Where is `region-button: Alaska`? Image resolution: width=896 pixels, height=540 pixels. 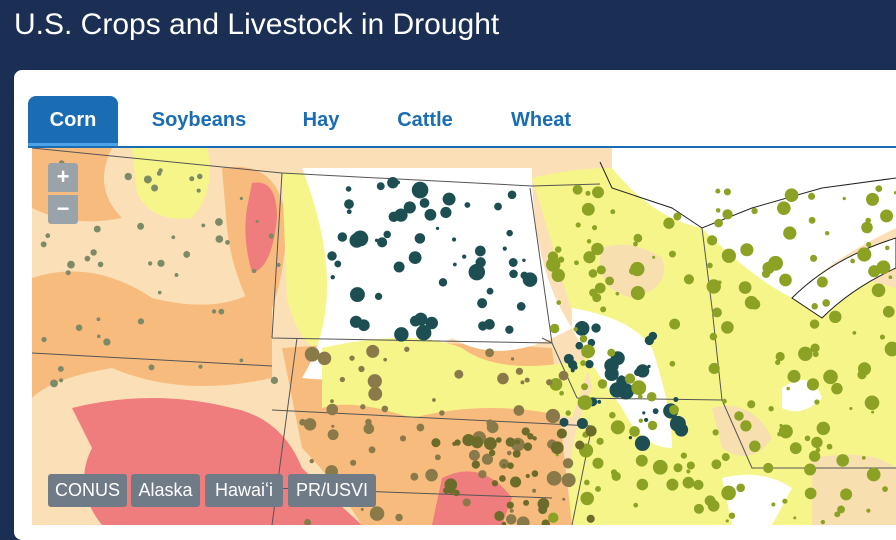 region-button: Alaska is located at coordinates (165, 490).